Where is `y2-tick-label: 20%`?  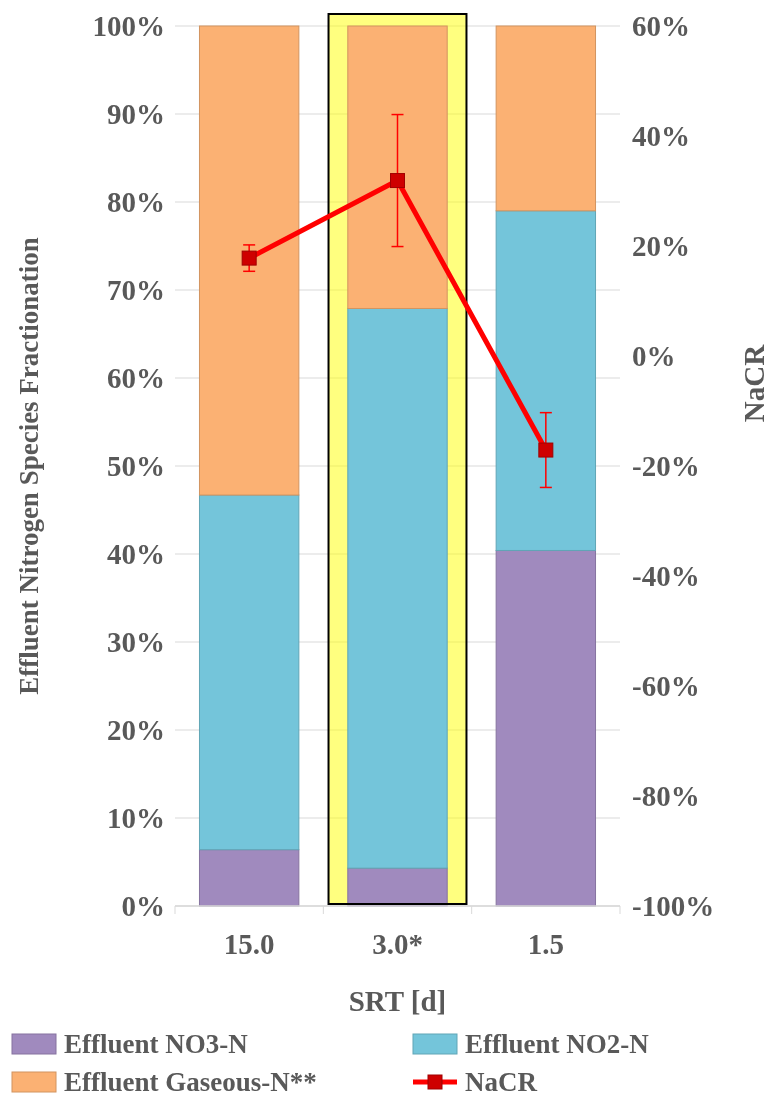 y2-tick-label: 20% is located at coordinates (661, 246).